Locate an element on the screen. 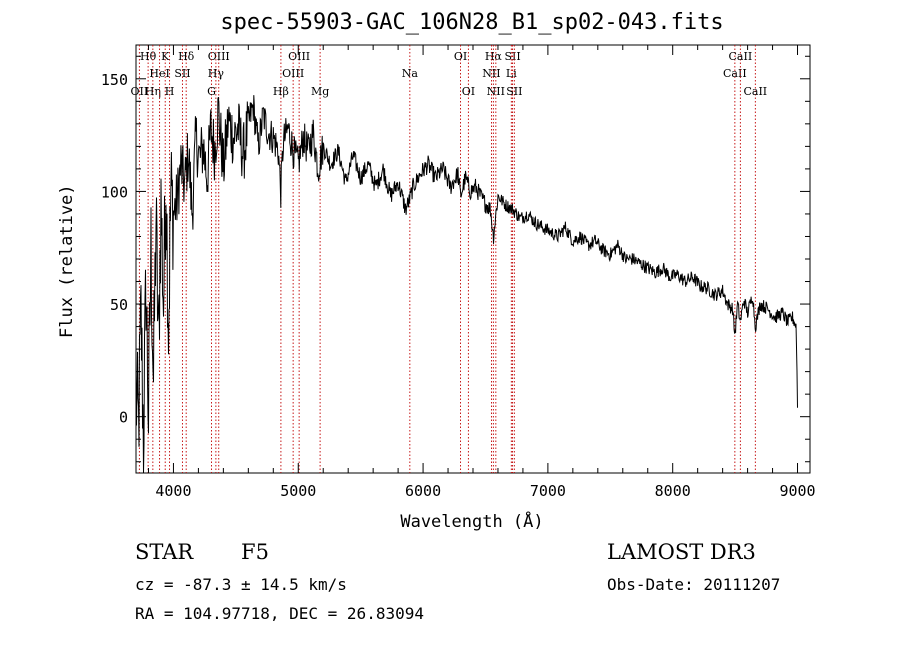 This screenshot has width=900, height=649. x-tick-label-4000: 4000 is located at coordinates (173, 491).